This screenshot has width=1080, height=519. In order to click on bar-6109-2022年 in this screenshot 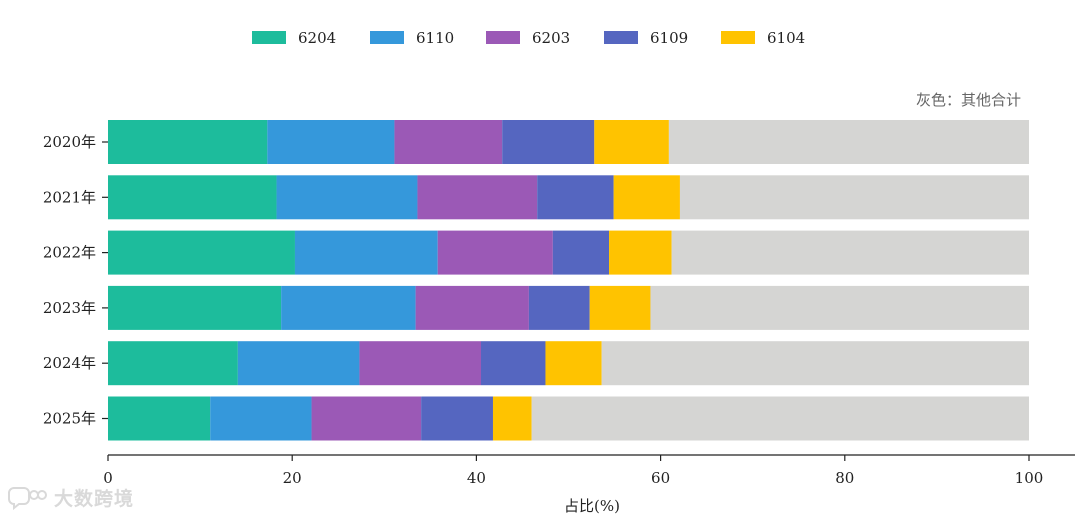, I will do `click(581, 252)`.